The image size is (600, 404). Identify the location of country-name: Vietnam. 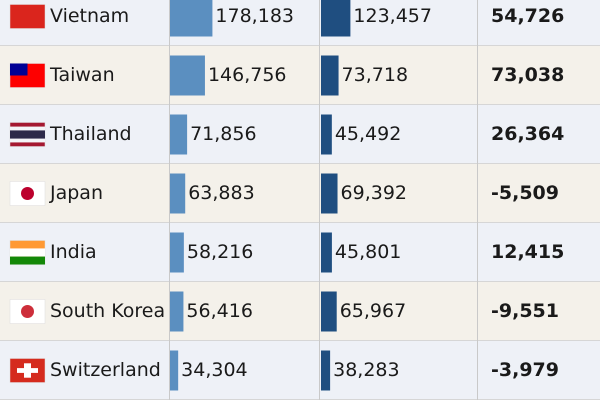
(89, 16).